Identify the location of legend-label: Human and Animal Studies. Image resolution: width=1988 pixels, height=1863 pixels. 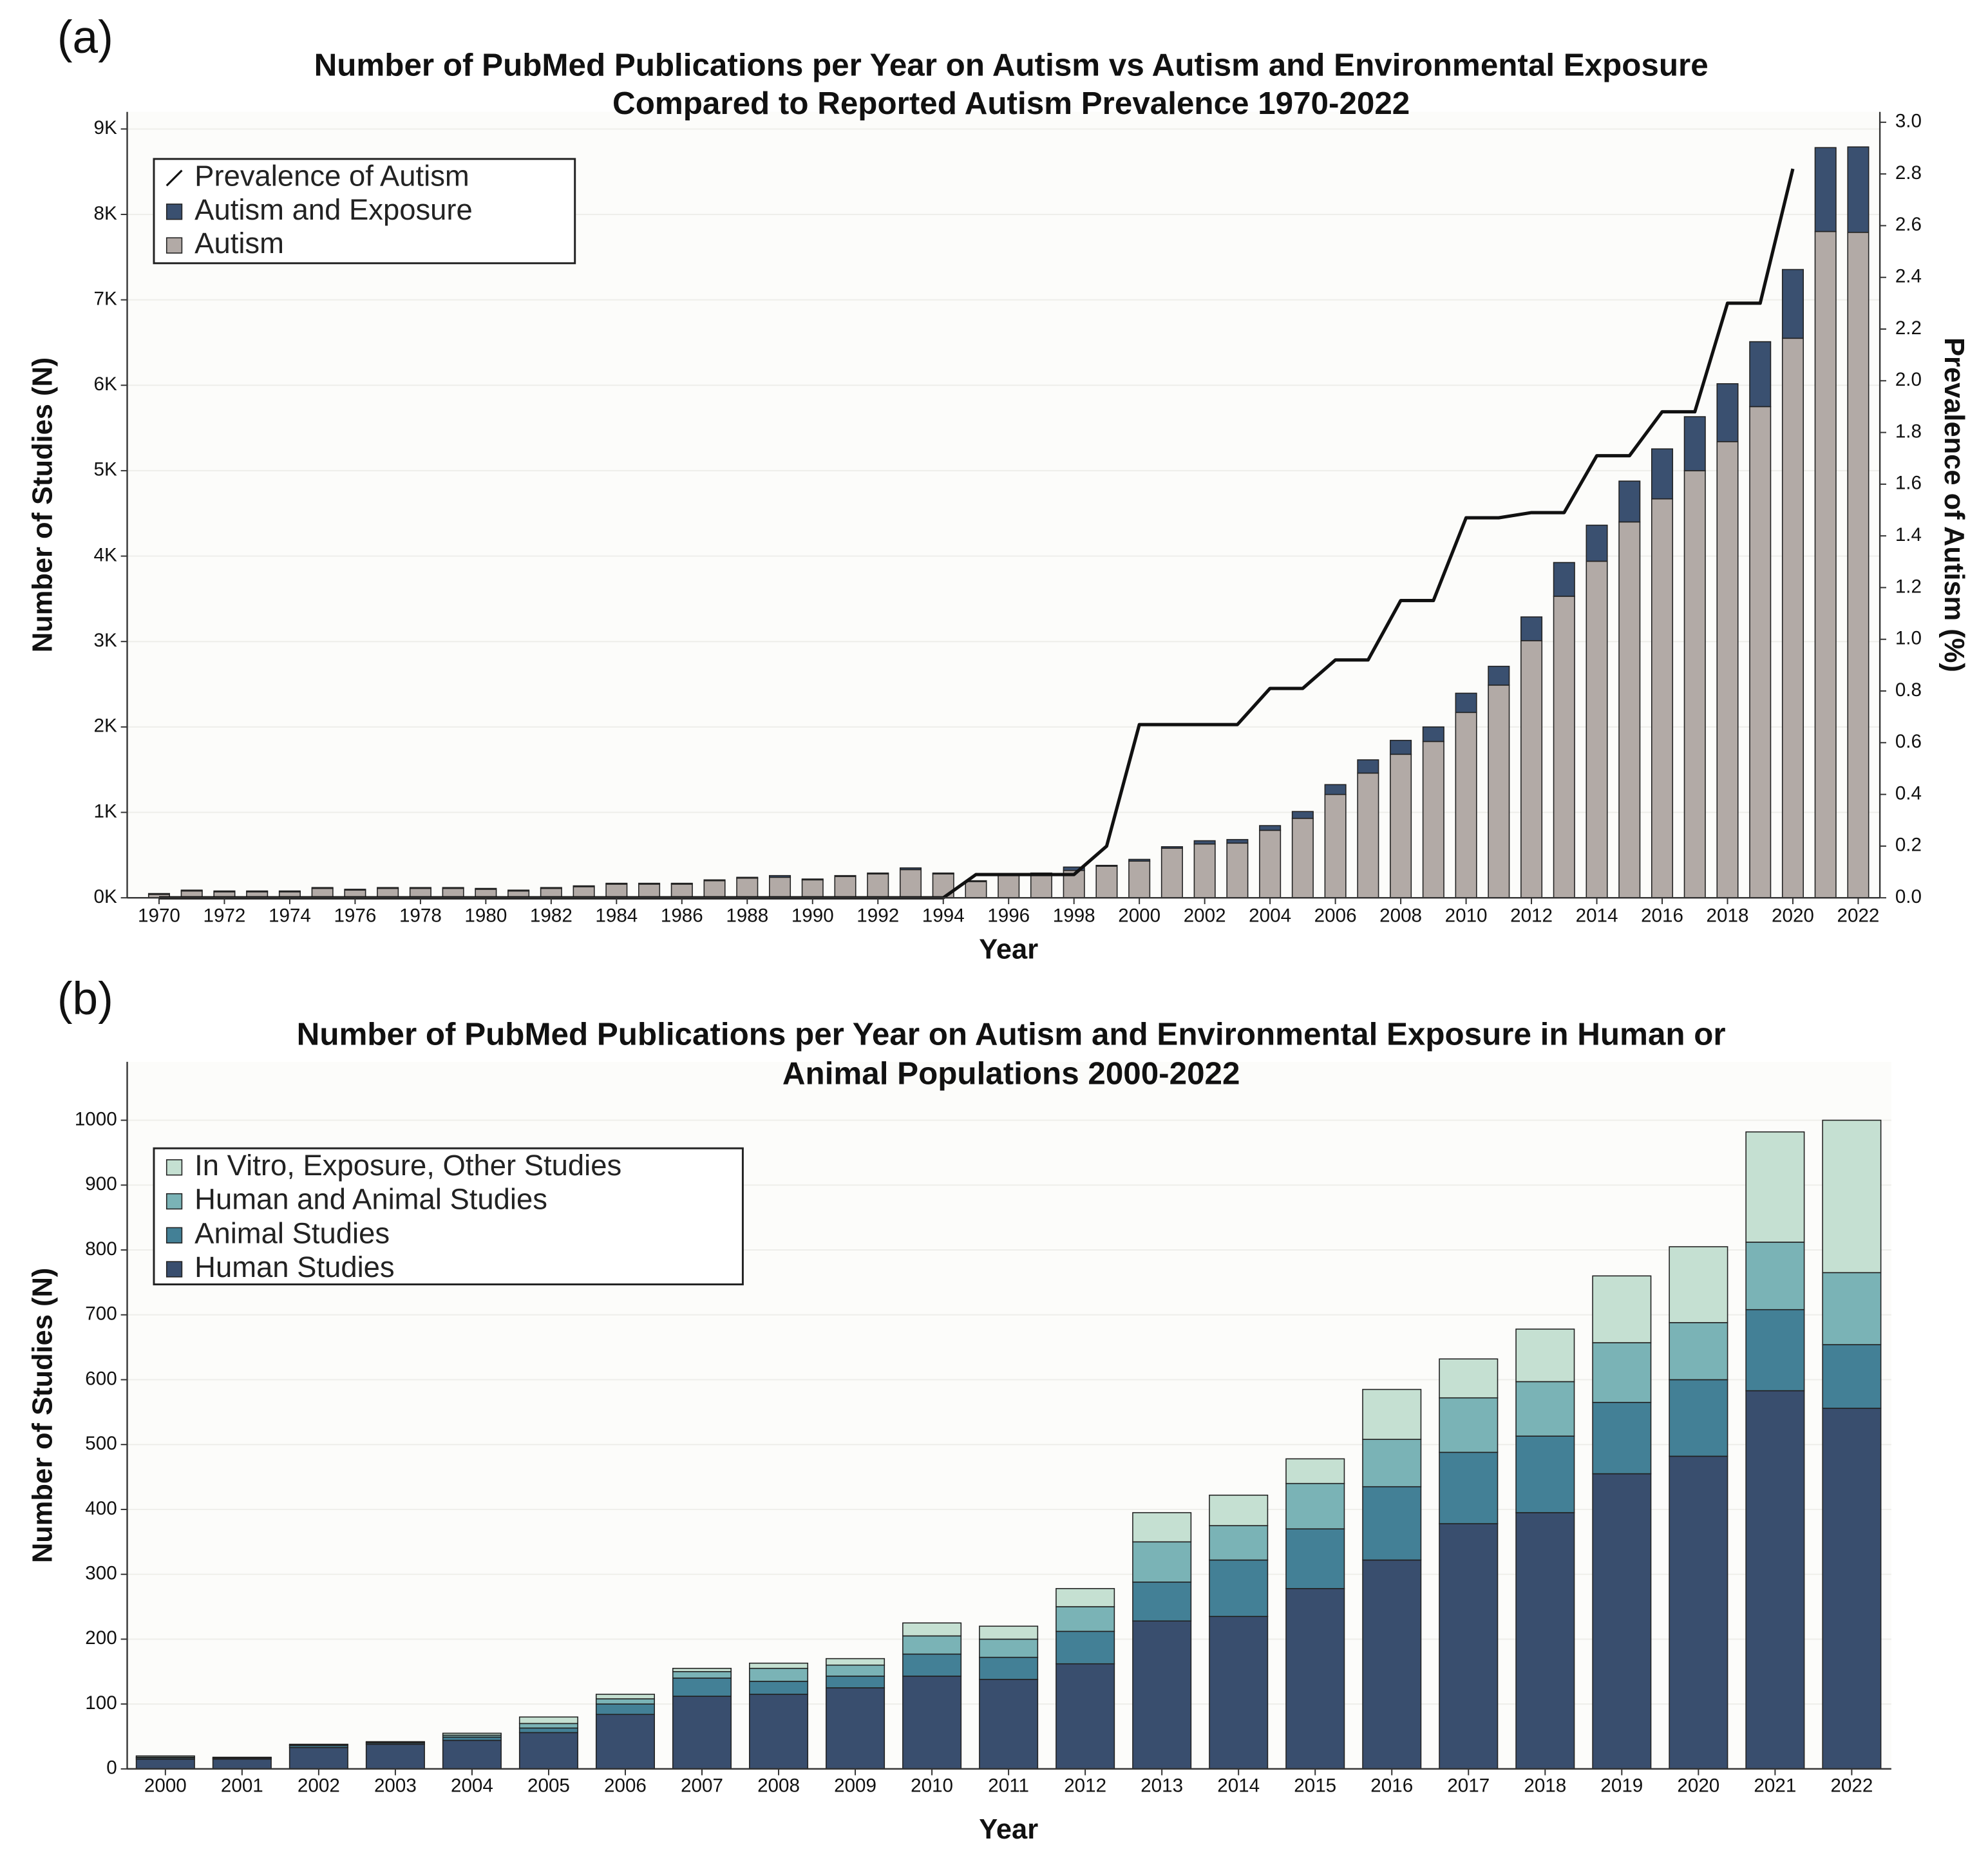
(371, 1200).